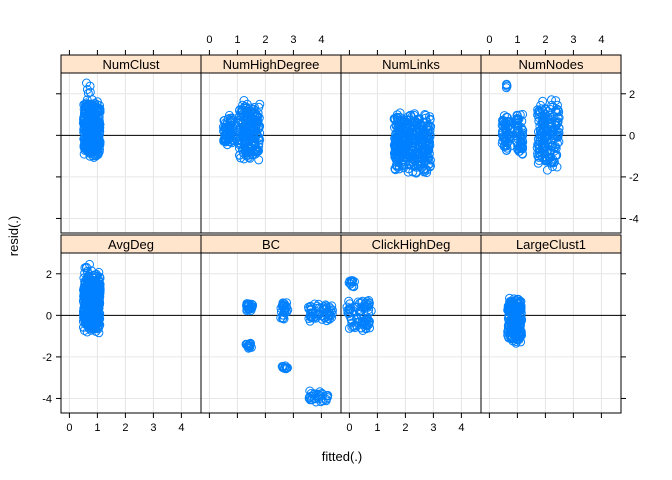 This screenshot has height=480, width=672. What do you see at coordinates (342, 456) in the screenshot?
I see `x-axis-label: fitted(.)` at bounding box center [342, 456].